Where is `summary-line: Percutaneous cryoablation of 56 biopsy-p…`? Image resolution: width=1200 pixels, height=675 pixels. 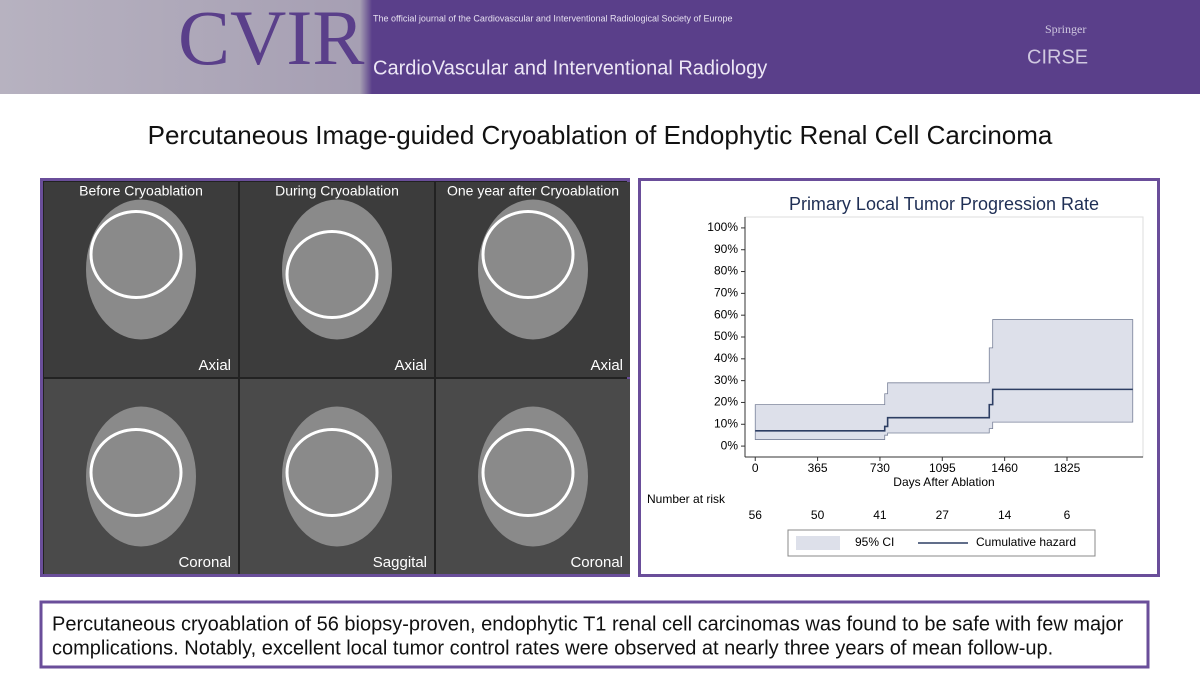
summary-line: Percutaneous cryoablation of 56 biopsy-p… is located at coordinates (588, 624).